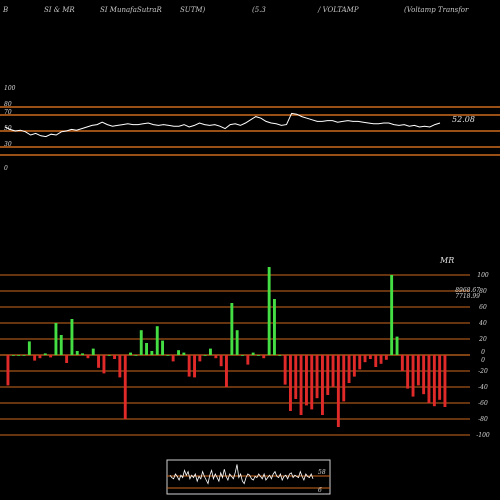  I want to click on rsi-tick-label: 70, so click(8, 112).